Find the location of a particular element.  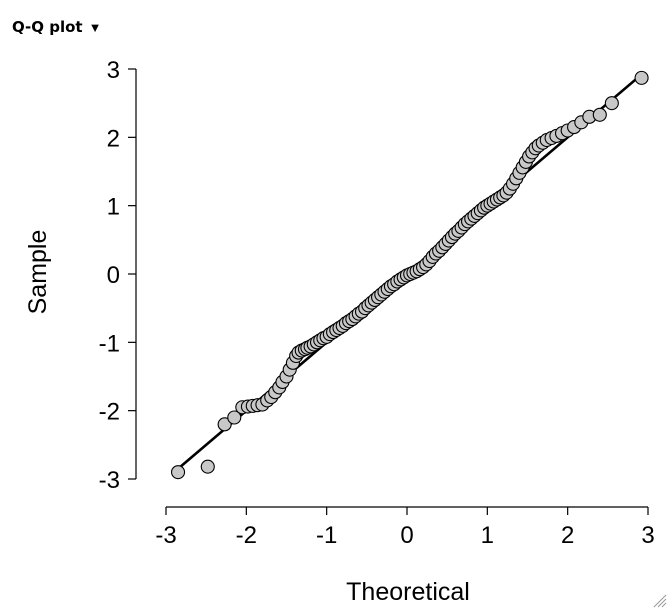

resize-grip-icon is located at coordinates (659, 600).